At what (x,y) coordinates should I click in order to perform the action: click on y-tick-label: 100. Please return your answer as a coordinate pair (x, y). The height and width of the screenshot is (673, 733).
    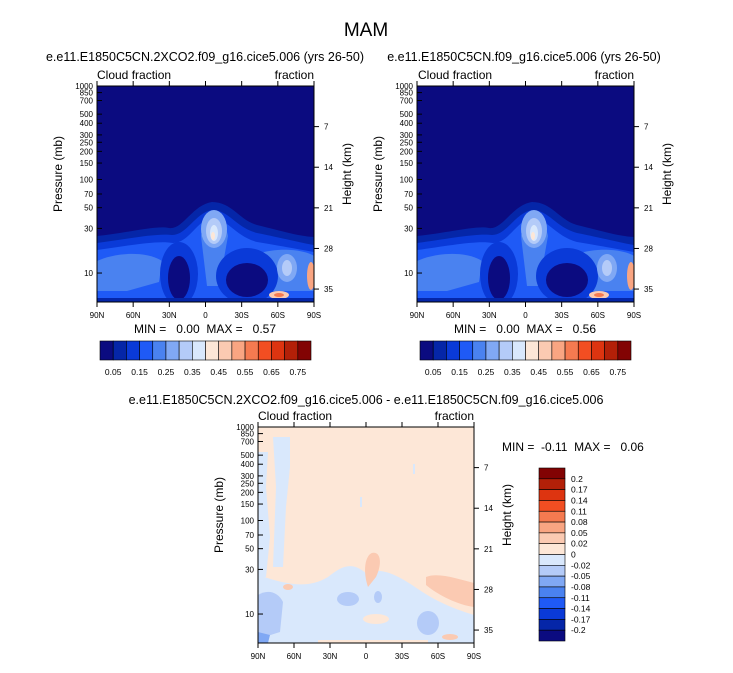
    Looking at the image, I should click on (248, 521).